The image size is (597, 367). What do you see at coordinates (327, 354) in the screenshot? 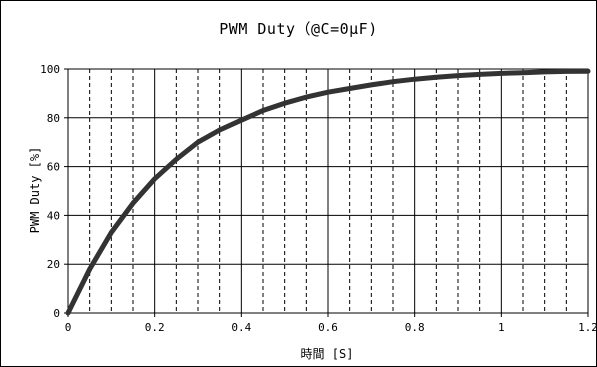
I see `x-axis-label: 時間 [S]` at bounding box center [327, 354].